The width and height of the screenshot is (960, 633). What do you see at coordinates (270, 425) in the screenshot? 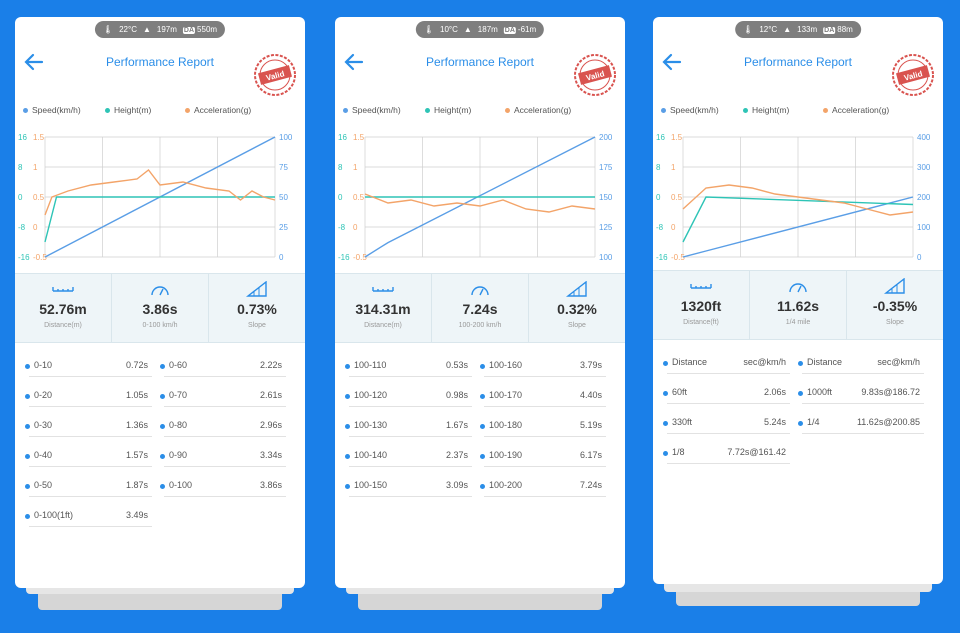
I see `result-value: 2.96s` at bounding box center [270, 425].